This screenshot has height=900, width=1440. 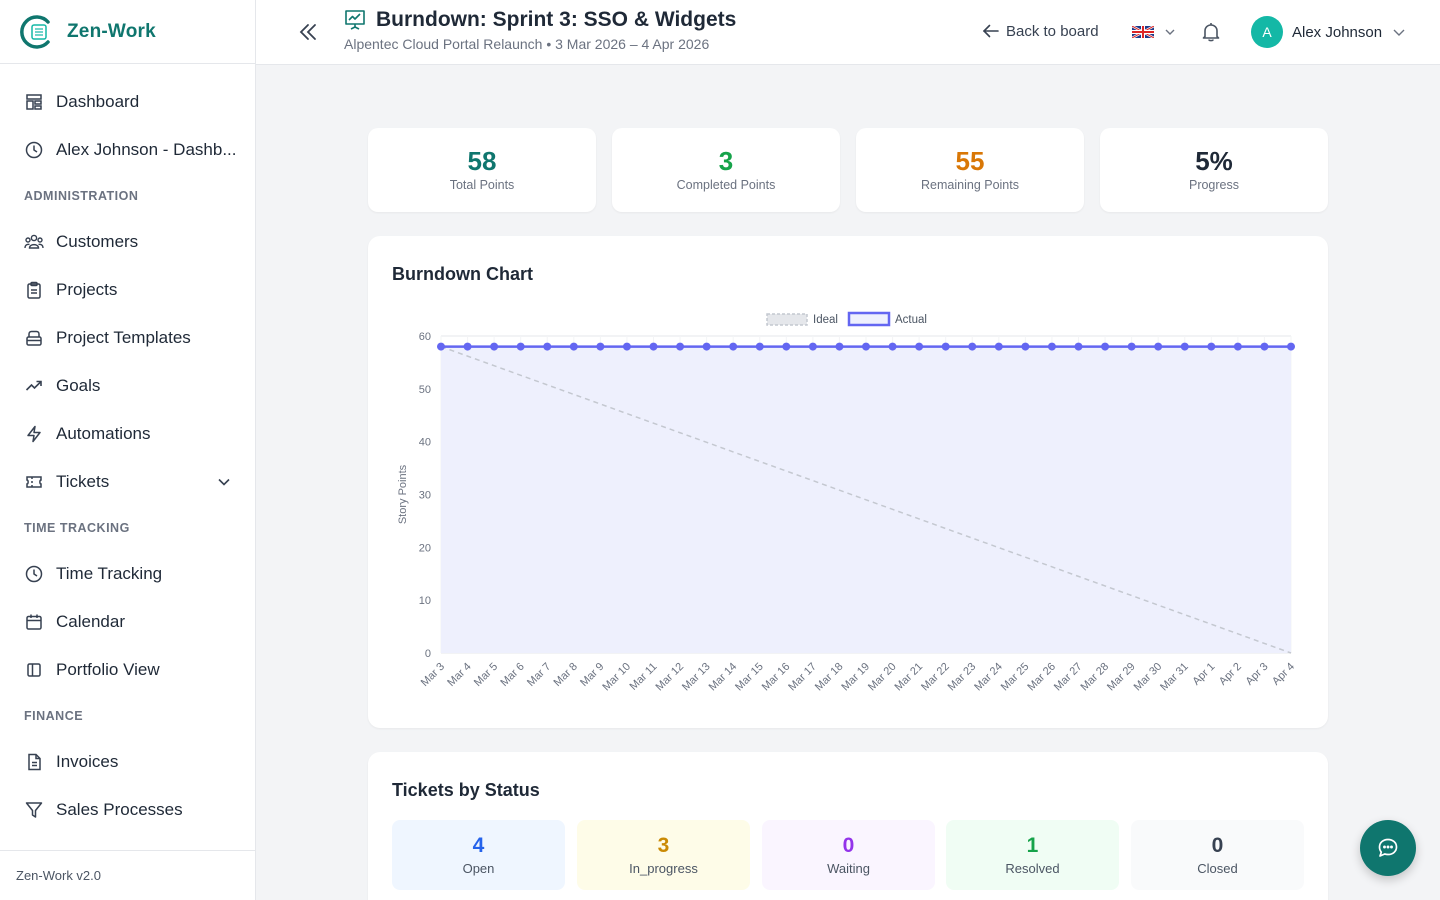 What do you see at coordinates (644, 677) in the screenshot?
I see `x-tick-label: Mar 11` at bounding box center [644, 677].